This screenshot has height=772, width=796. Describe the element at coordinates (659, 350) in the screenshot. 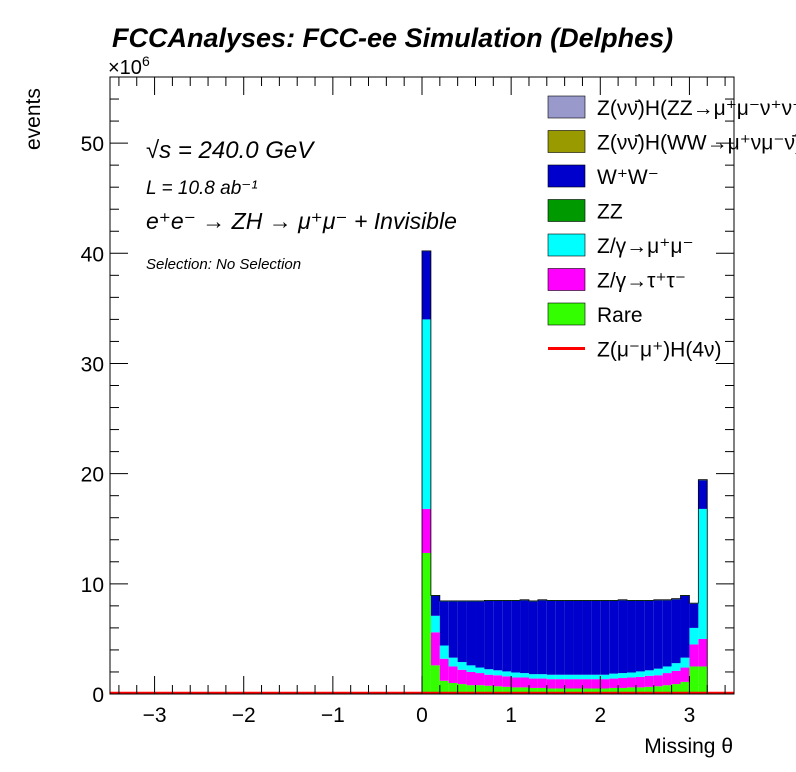

I see `legend-label: Z(μ⁻μ⁺)H(4ν)` at that location.